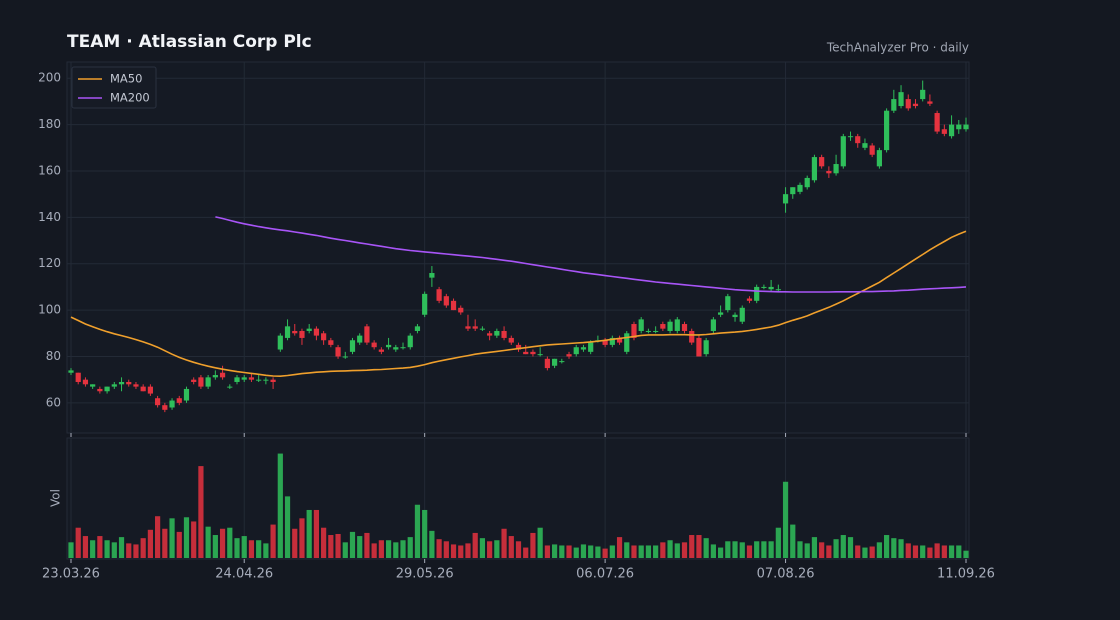  I want to click on legend-label: MA200, so click(130, 98).